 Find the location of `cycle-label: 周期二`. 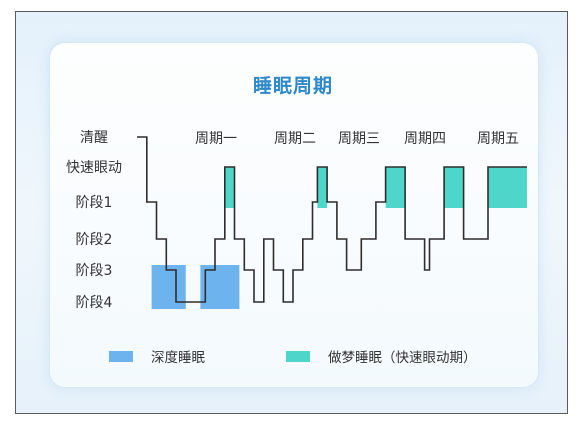

cycle-label: 周期二 is located at coordinates (295, 139).